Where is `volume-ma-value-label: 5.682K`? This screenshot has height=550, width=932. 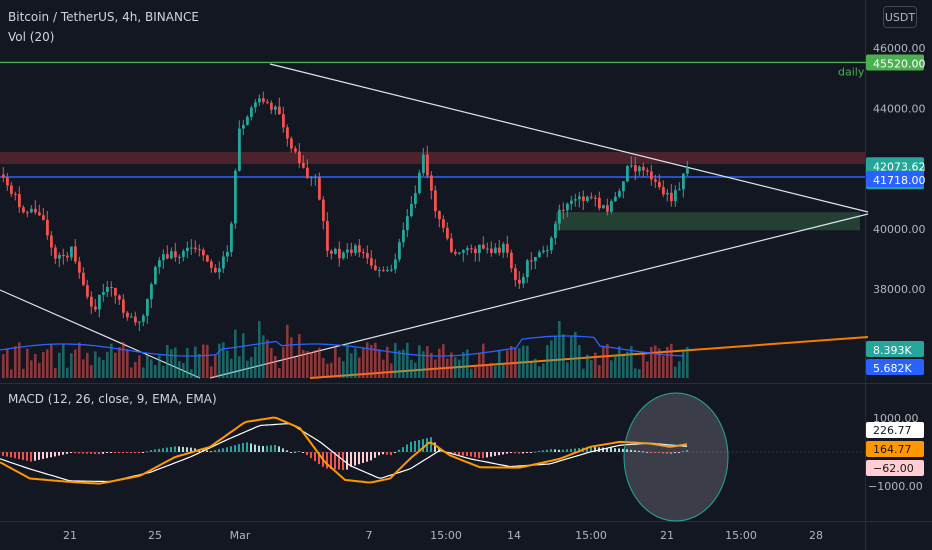
volume-ma-value-label: 5.682K is located at coordinates (892, 368).